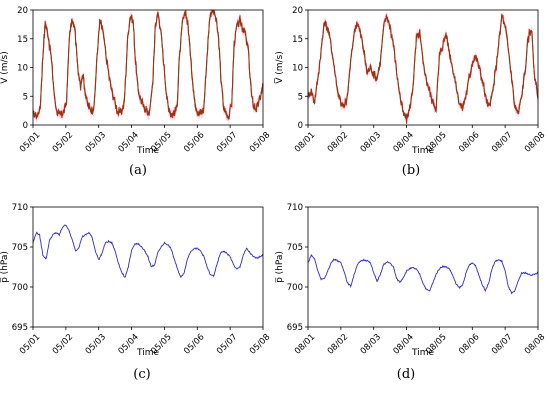  I want to click on plot-frame-d, so click(423, 267).